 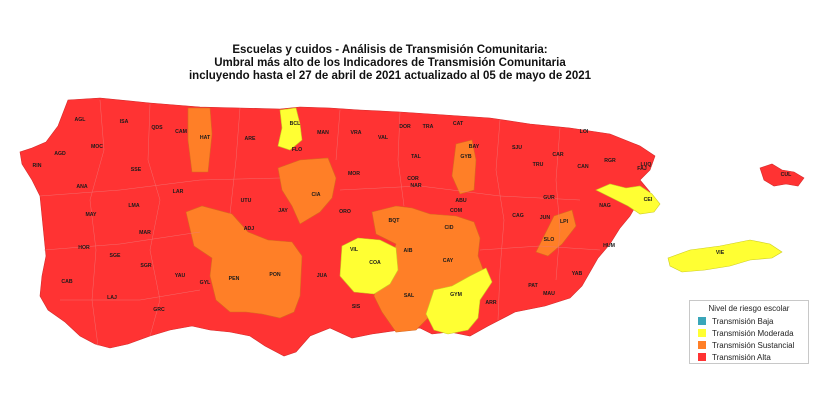 I want to click on region-lpi, so click(x=556, y=233).